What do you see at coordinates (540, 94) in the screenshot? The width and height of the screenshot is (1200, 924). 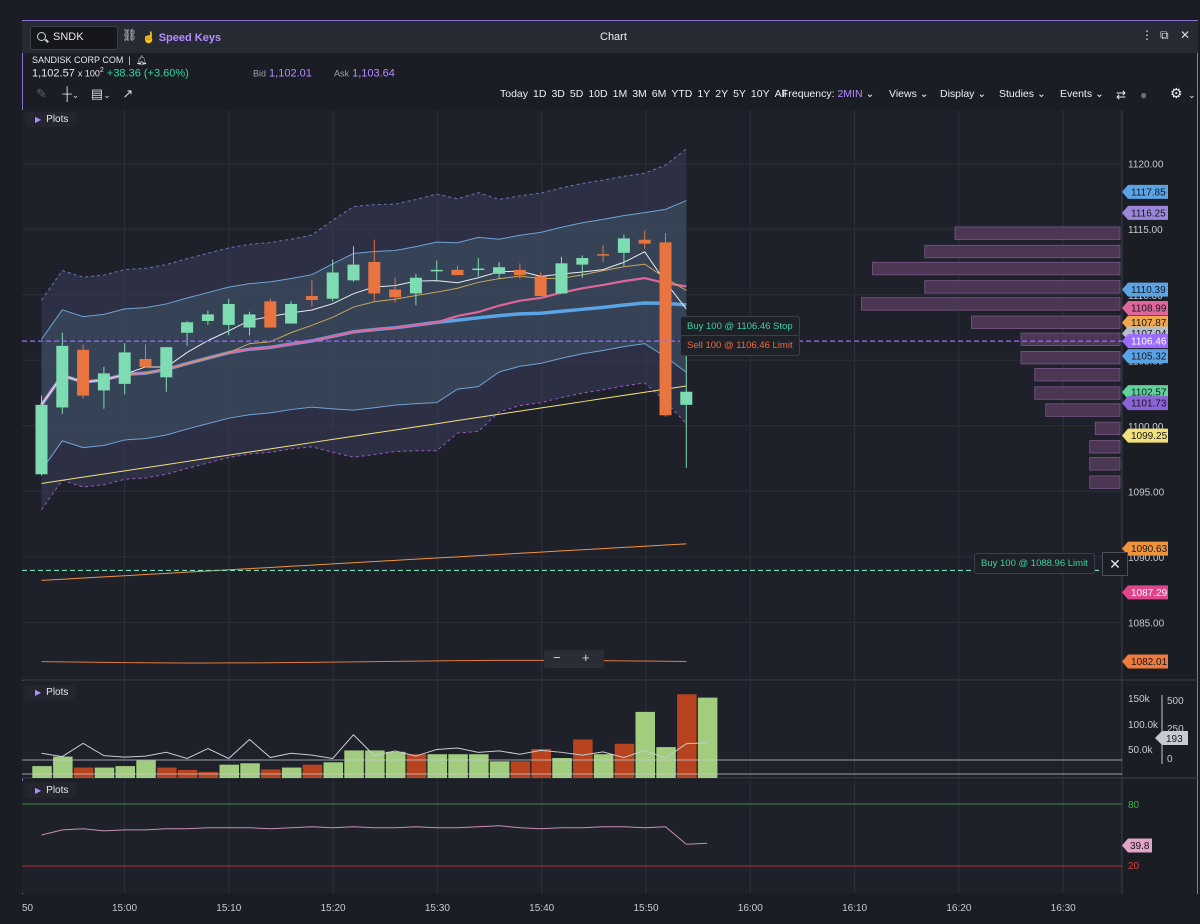 I see `range-1d: 1D` at bounding box center [540, 94].